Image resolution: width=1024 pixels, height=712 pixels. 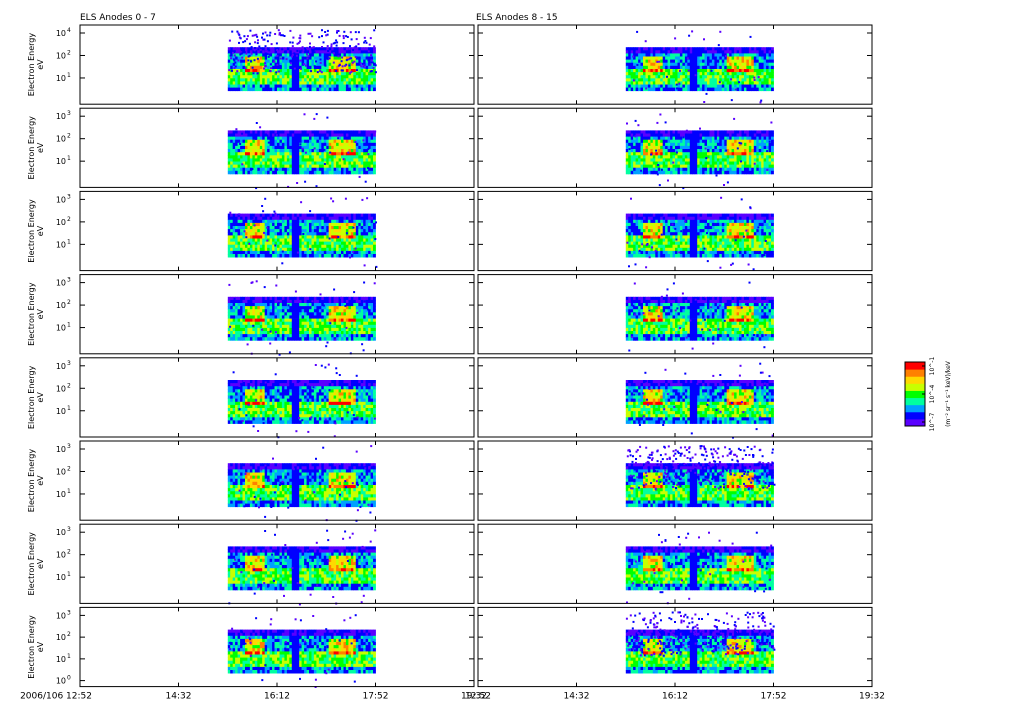 I want to click on y-tick-exponent: 0, so click(x=69, y=678).